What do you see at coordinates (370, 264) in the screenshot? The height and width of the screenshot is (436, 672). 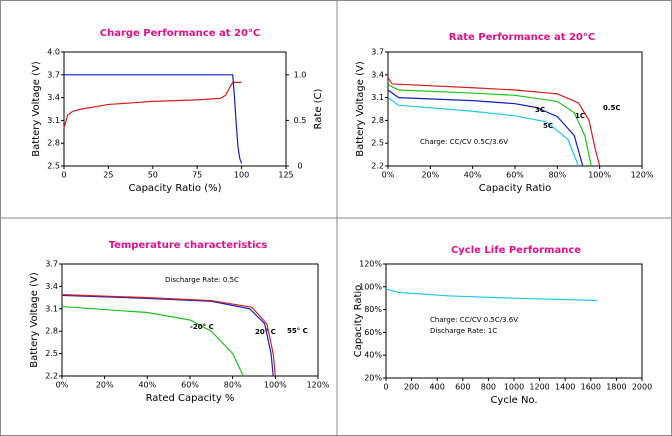 I see `y-tick-label: 120%` at bounding box center [370, 264].